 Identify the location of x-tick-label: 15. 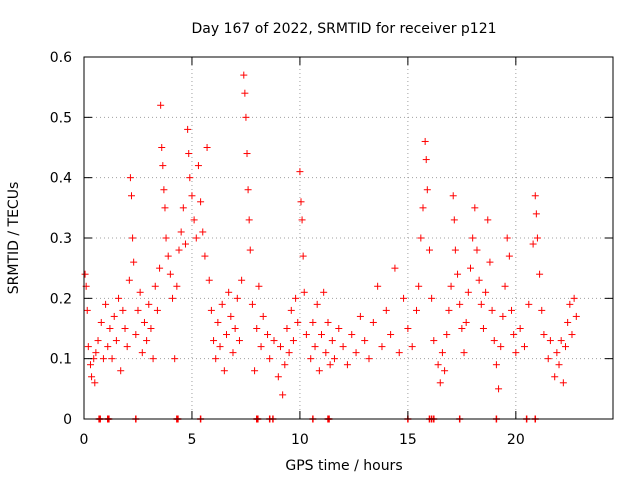
(408, 440).